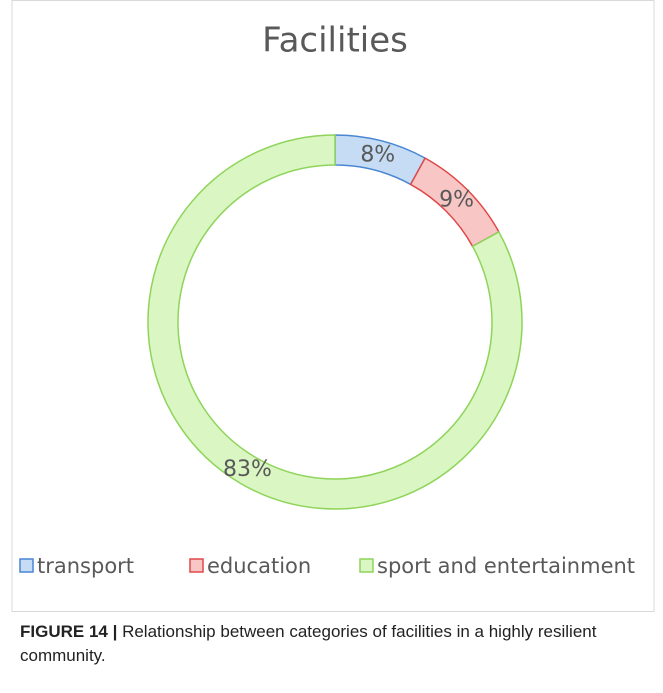 This screenshot has width=663, height=693. Describe the element at coordinates (247, 469) in the screenshot. I see `data-label: 83%` at that location.